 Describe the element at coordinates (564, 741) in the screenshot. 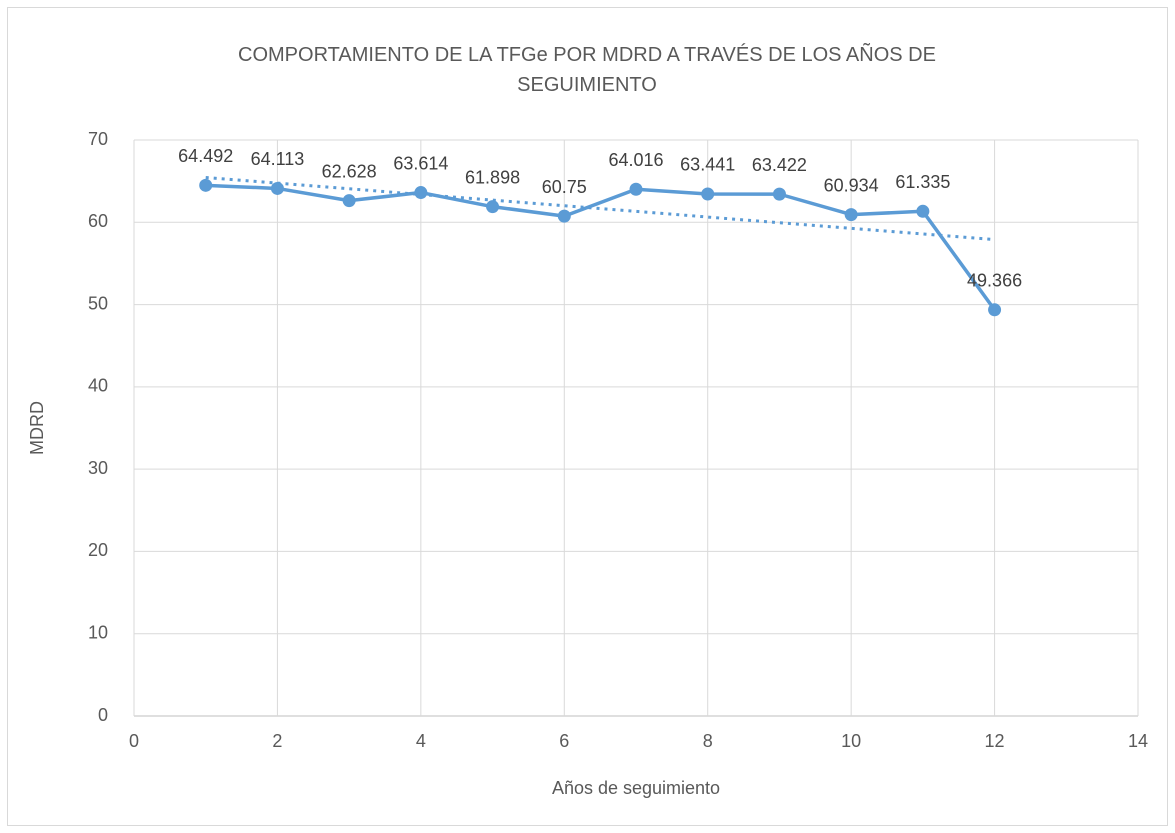

I see `x-tick-label: 6` at that location.